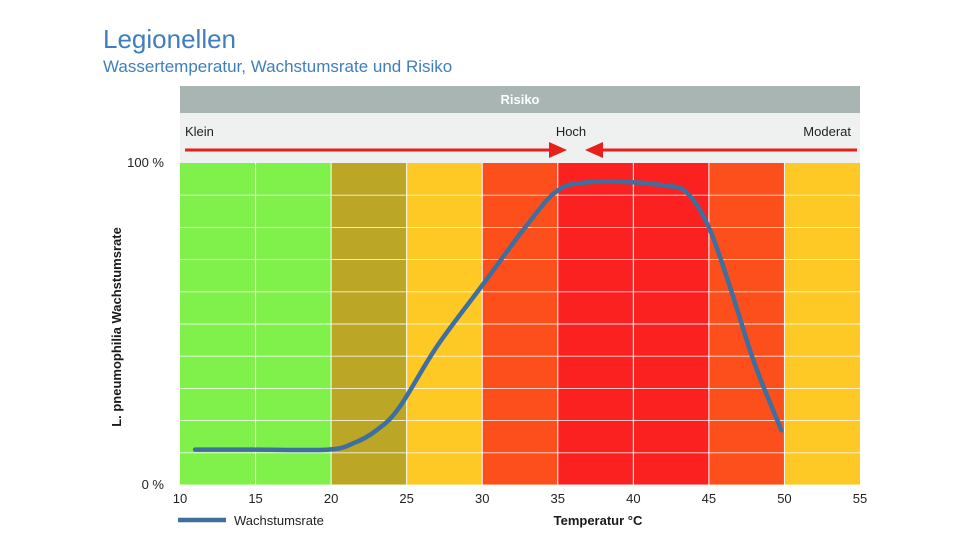 The image size is (960, 540). I want to click on legend-label: Wachstumsrate, so click(279, 520).